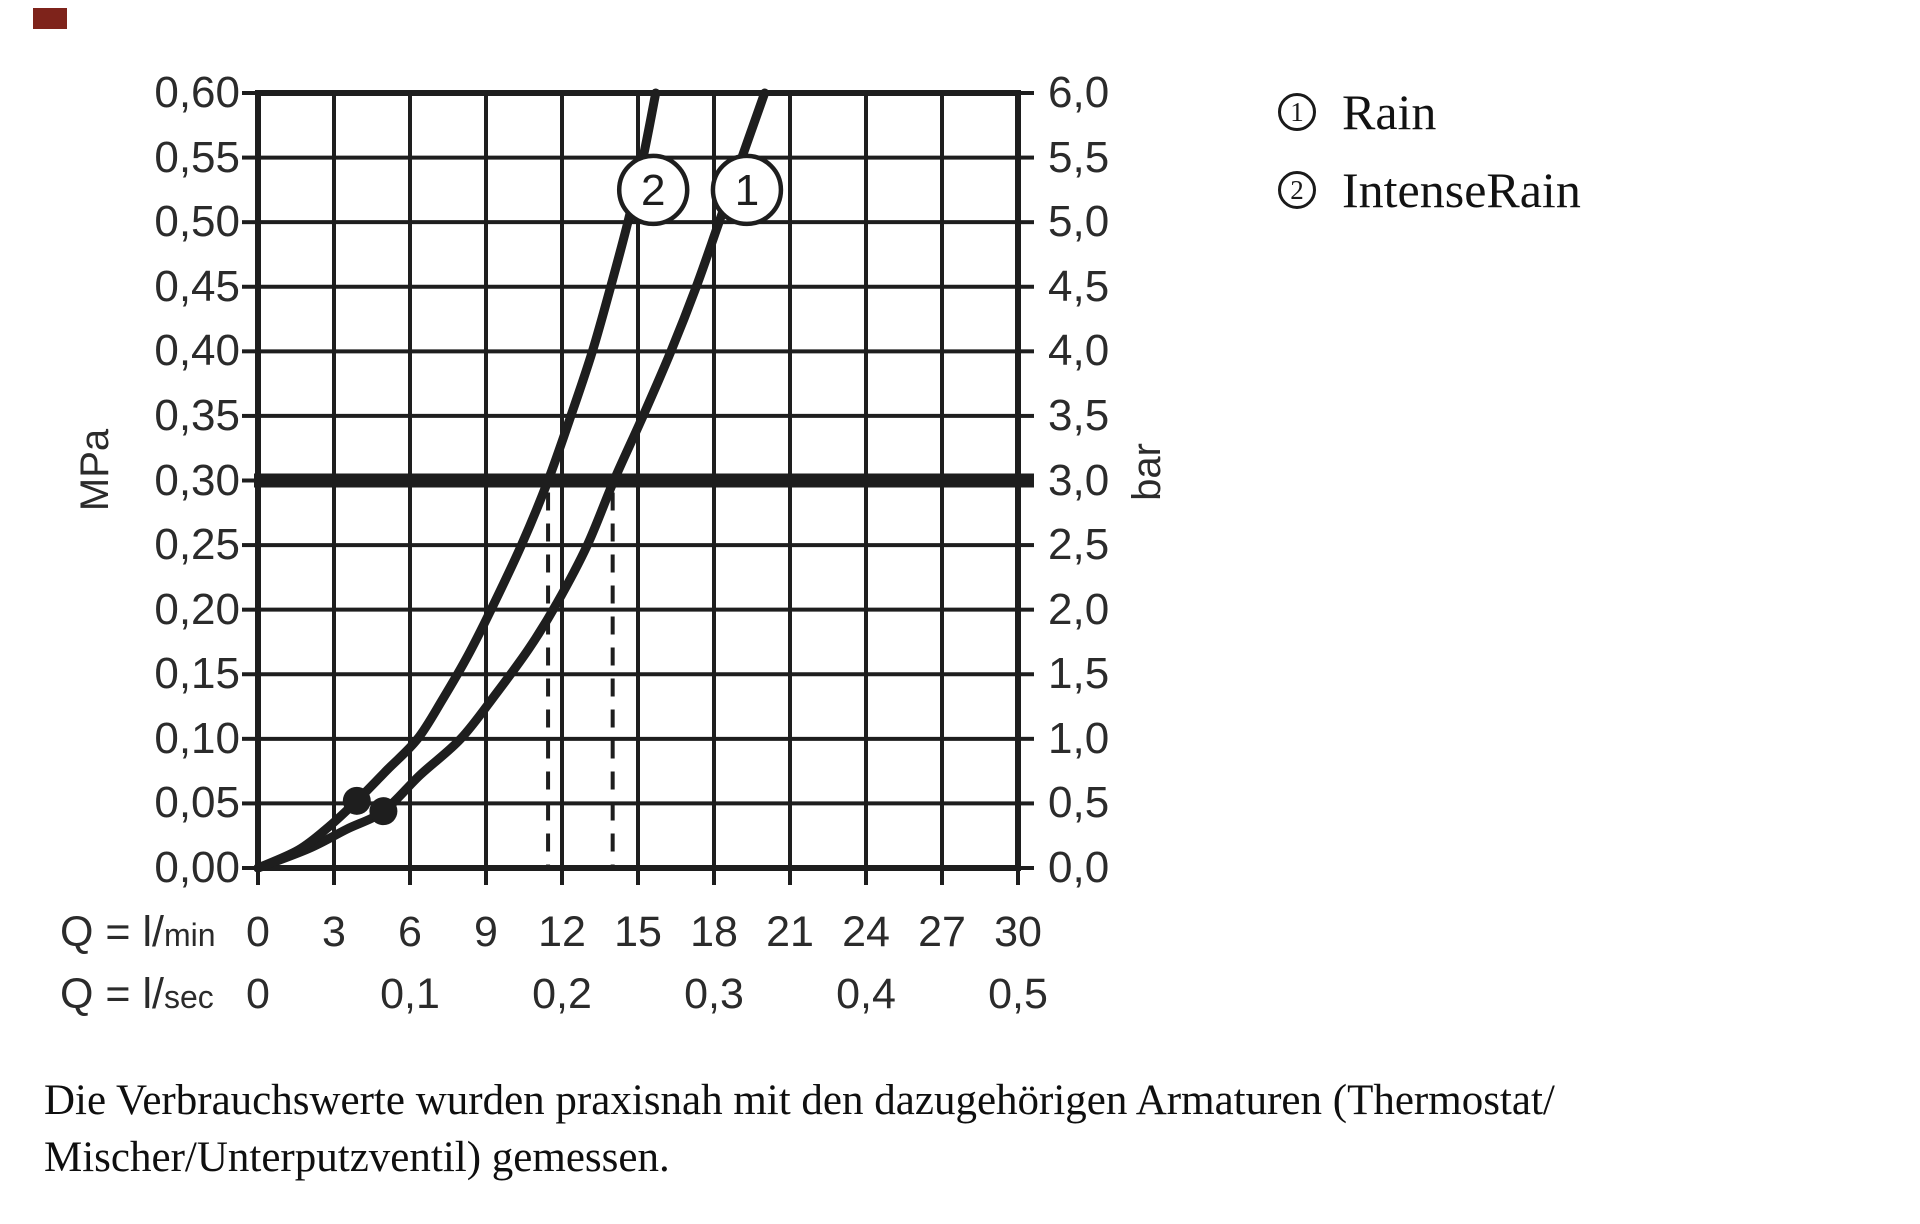  I want to click on x-tick-label-lsec: 0,4, so click(866, 994).